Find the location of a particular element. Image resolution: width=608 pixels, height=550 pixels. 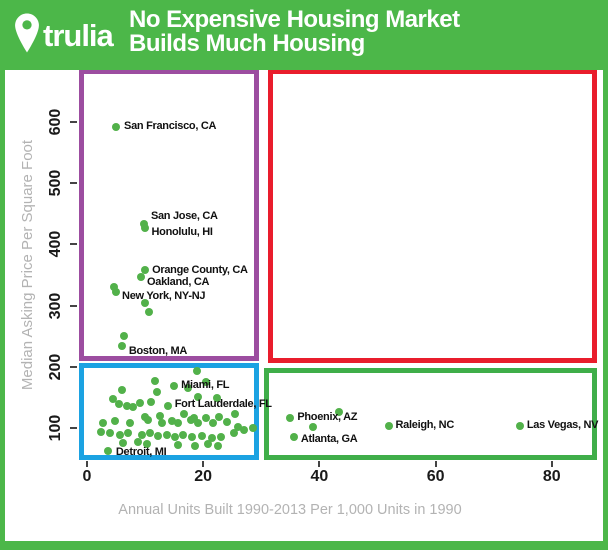

city-label: Miami, FL is located at coordinates (205, 385).